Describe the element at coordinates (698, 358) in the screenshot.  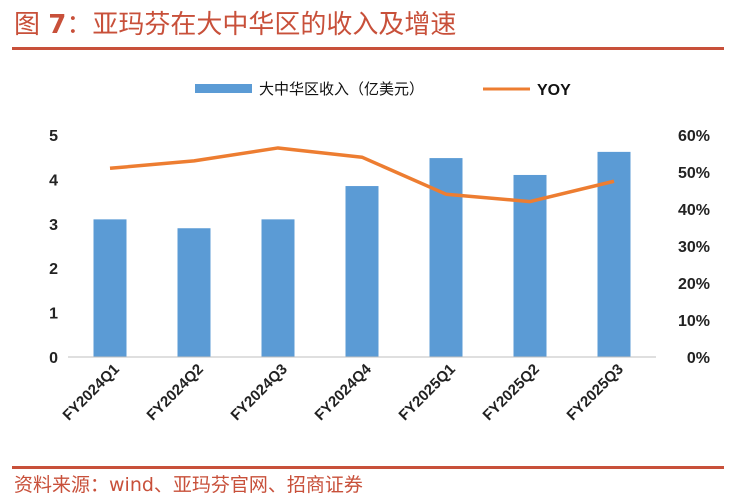
I see `right-tick-label: 0%` at that location.